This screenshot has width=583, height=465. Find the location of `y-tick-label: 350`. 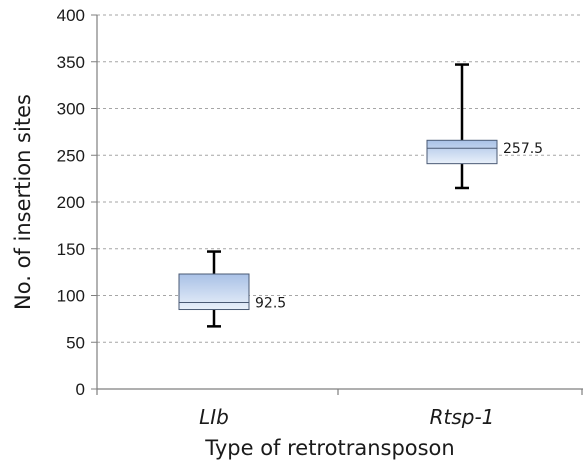

y-tick-label: 350 is located at coordinates (71, 62).